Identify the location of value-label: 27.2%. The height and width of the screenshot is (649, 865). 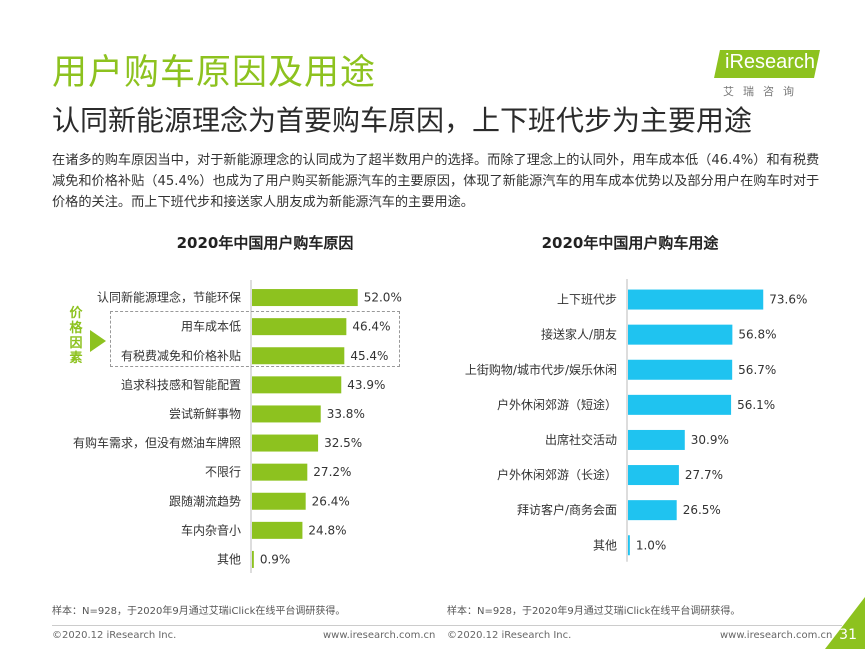
(332, 472).